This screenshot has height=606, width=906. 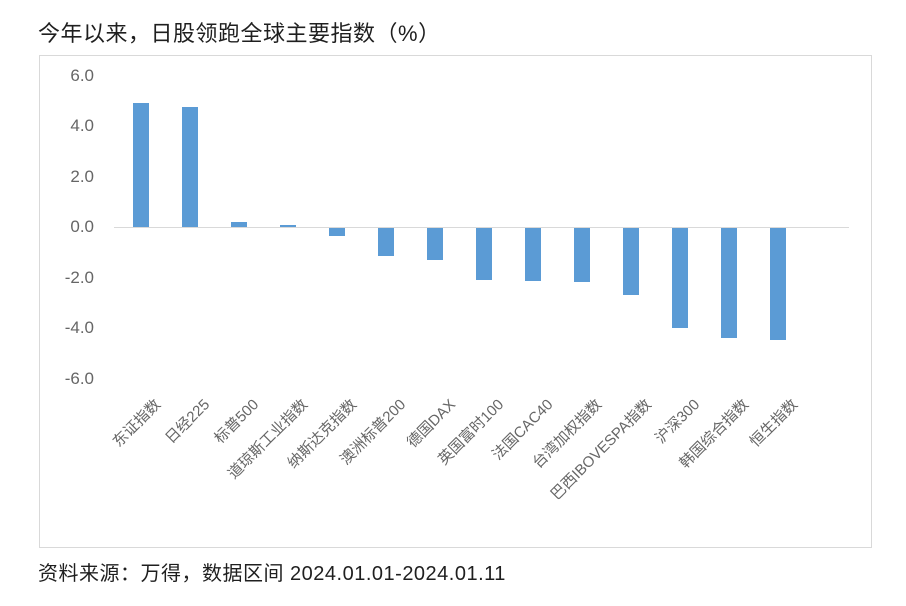 What do you see at coordinates (79, 277) in the screenshot?
I see `y-axis-tick-label: -2.0` at bounding box center [79, 277].